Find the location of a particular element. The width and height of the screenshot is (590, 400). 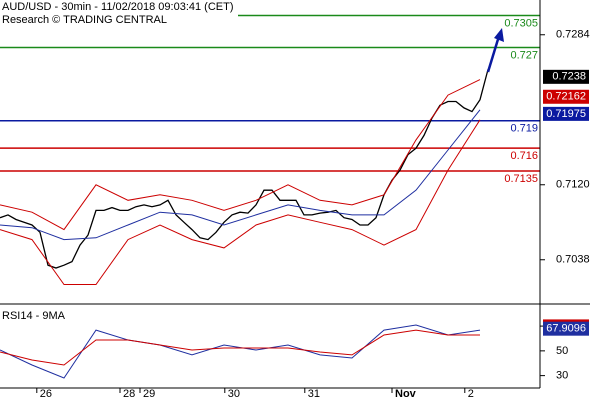

y-tick-label: 30 is located at coordinates (562, 376).